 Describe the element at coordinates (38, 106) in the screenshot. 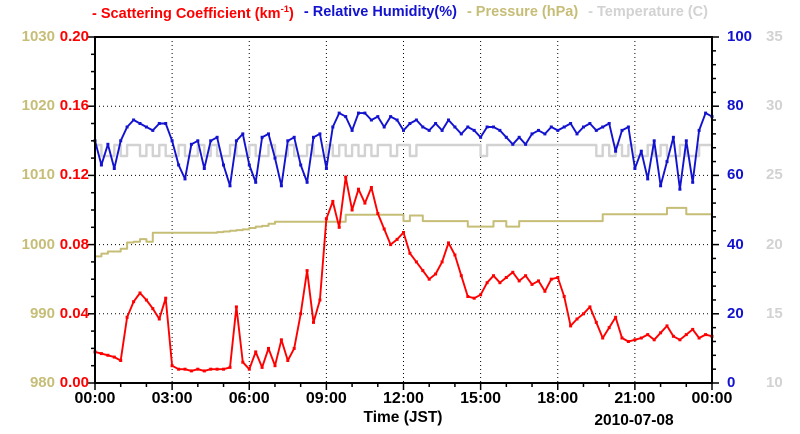

I see `pressure-axis-tick: 1020` at that location.